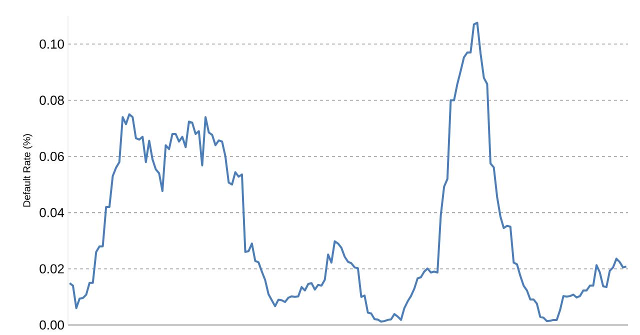  What do you see at coordinates (52, 325) in the screenshot?
I see `y-tick-label: 0.00` at bounding box center [52, 325].